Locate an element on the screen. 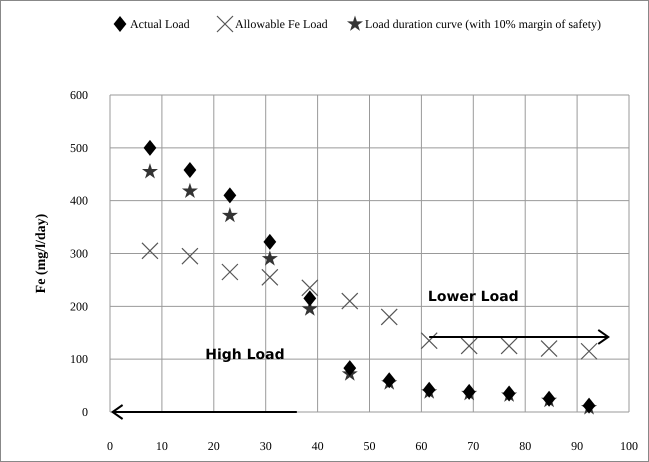 The image size is (649, 462). y-tick-label: 400 is located at coordinates (79, 201).